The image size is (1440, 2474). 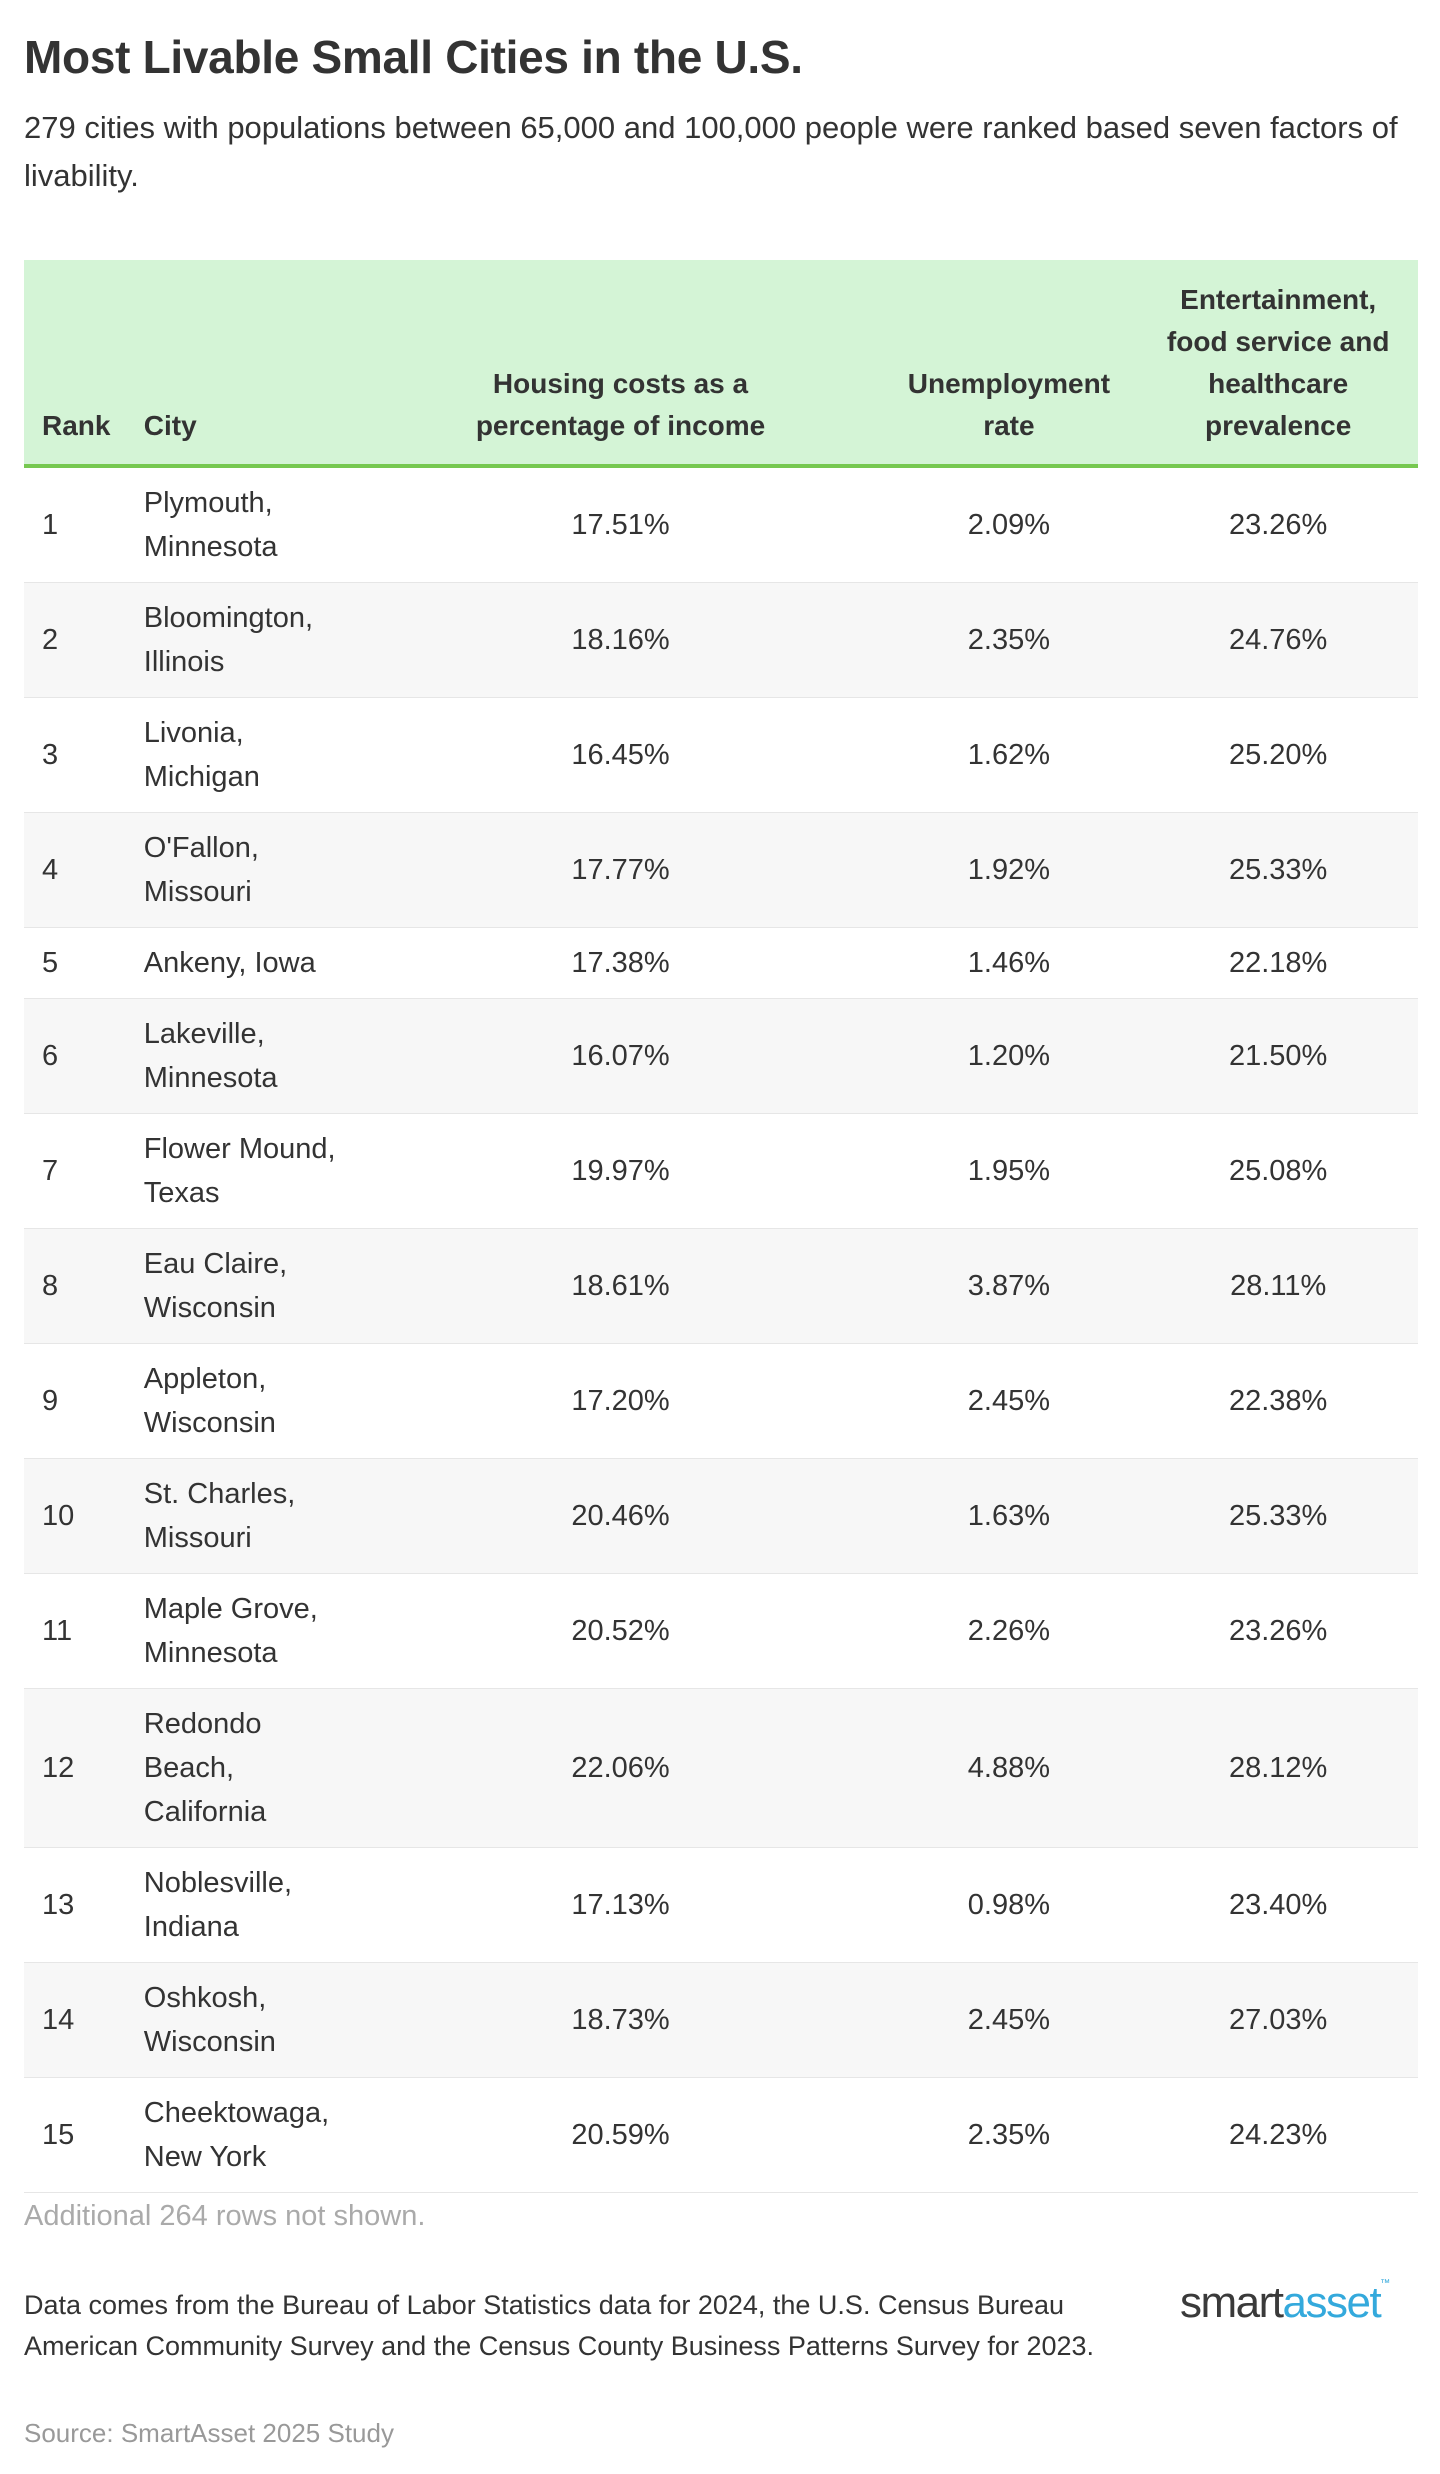 What do you see at coordinates (1278, 1171) in the screenshot?
I see `cell-entertainment: 25.08%` at bounding box center [1278, 1171].